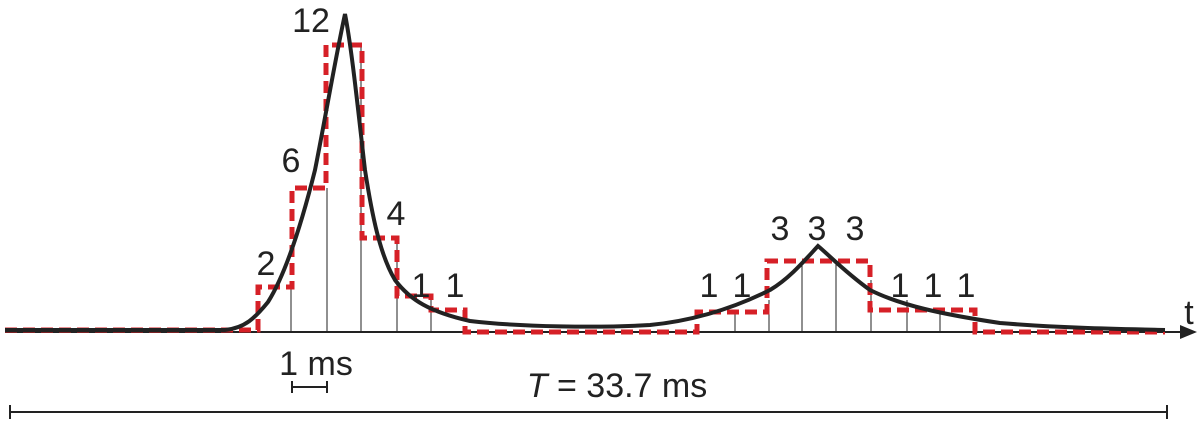  What do you see at coordinates (632, 386) in the screenshot?
I see `period-text: = 33.7 ms` at bounding box center [632, 386].